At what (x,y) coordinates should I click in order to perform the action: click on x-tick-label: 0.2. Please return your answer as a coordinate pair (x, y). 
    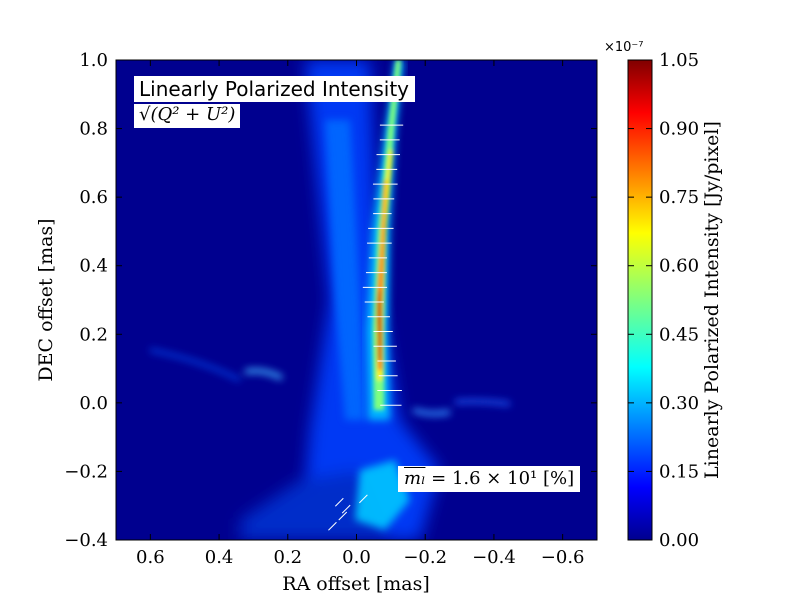
    Looking at the image, I should click on (287, 557).